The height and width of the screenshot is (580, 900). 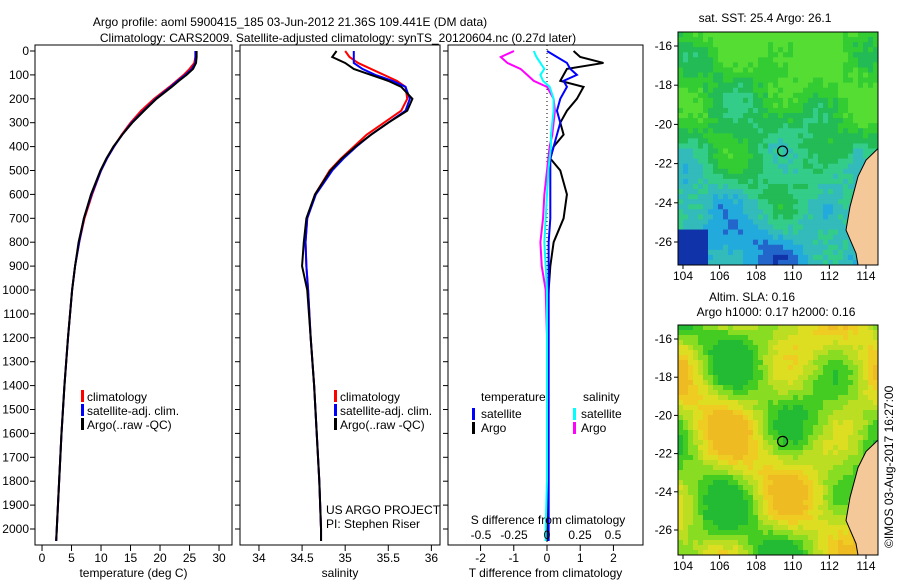 What do you see at coordinates (613, 558) in the screenshot?
I see `x-tick-label: 2` at bounding box center [613, 558].